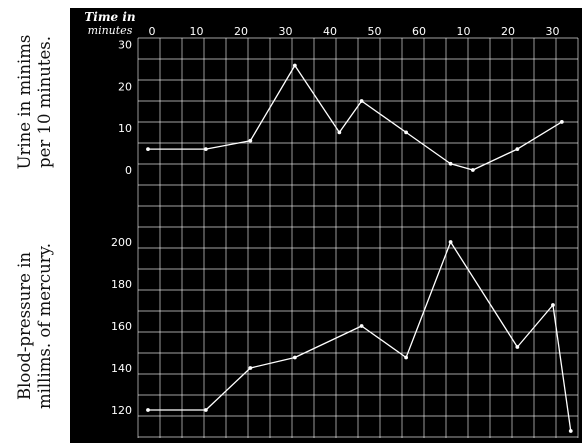 The image size is (584, 443). Describe the element at coordinates (330, 31) in the screenshot. I see `x-tick-label: 40` at that location.